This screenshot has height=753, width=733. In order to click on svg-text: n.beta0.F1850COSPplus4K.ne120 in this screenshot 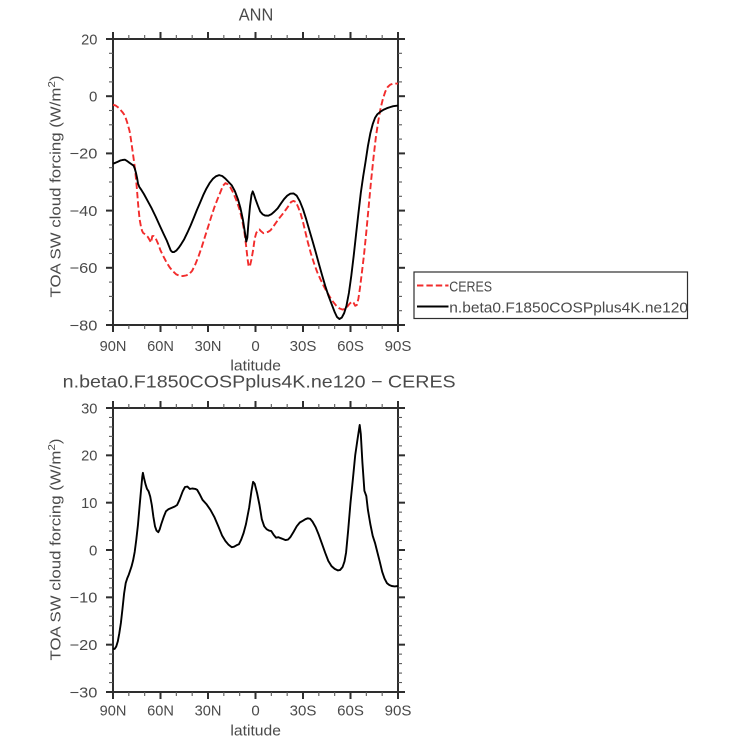, I will do `click(568, 307)`.